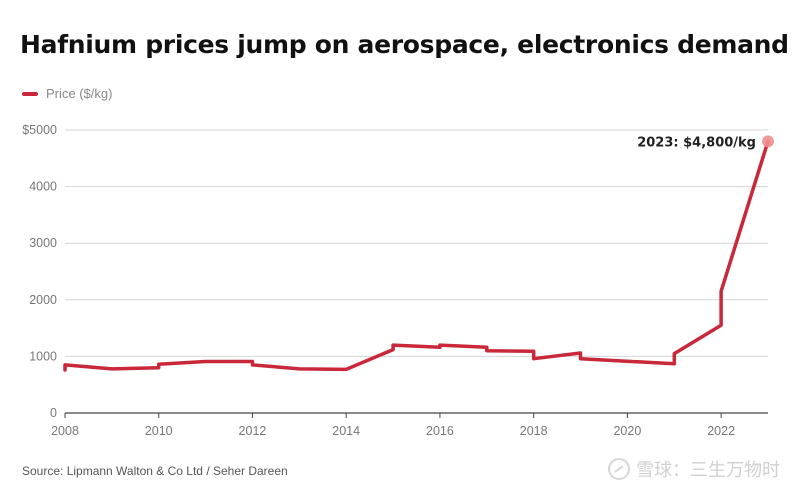  I want to click on x-tick-label: 2008, so click(65, 431).